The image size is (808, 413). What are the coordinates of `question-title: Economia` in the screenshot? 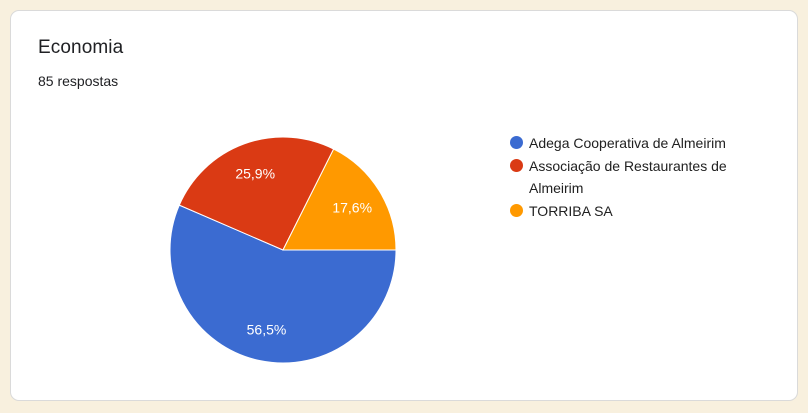 It's located at (81, 47).